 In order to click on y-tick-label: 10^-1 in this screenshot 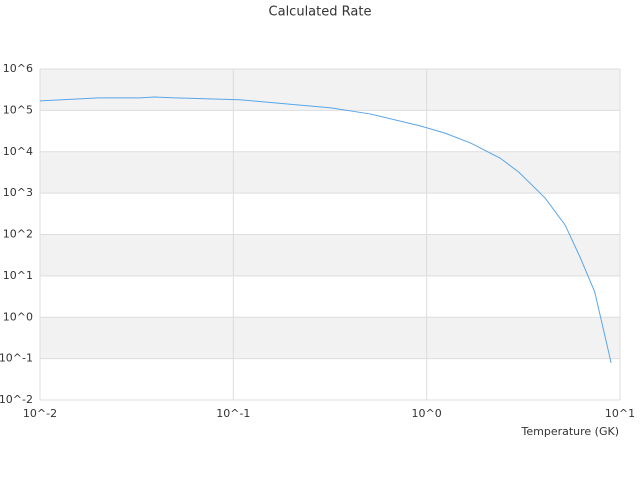, I will do `click(16, 358)`.